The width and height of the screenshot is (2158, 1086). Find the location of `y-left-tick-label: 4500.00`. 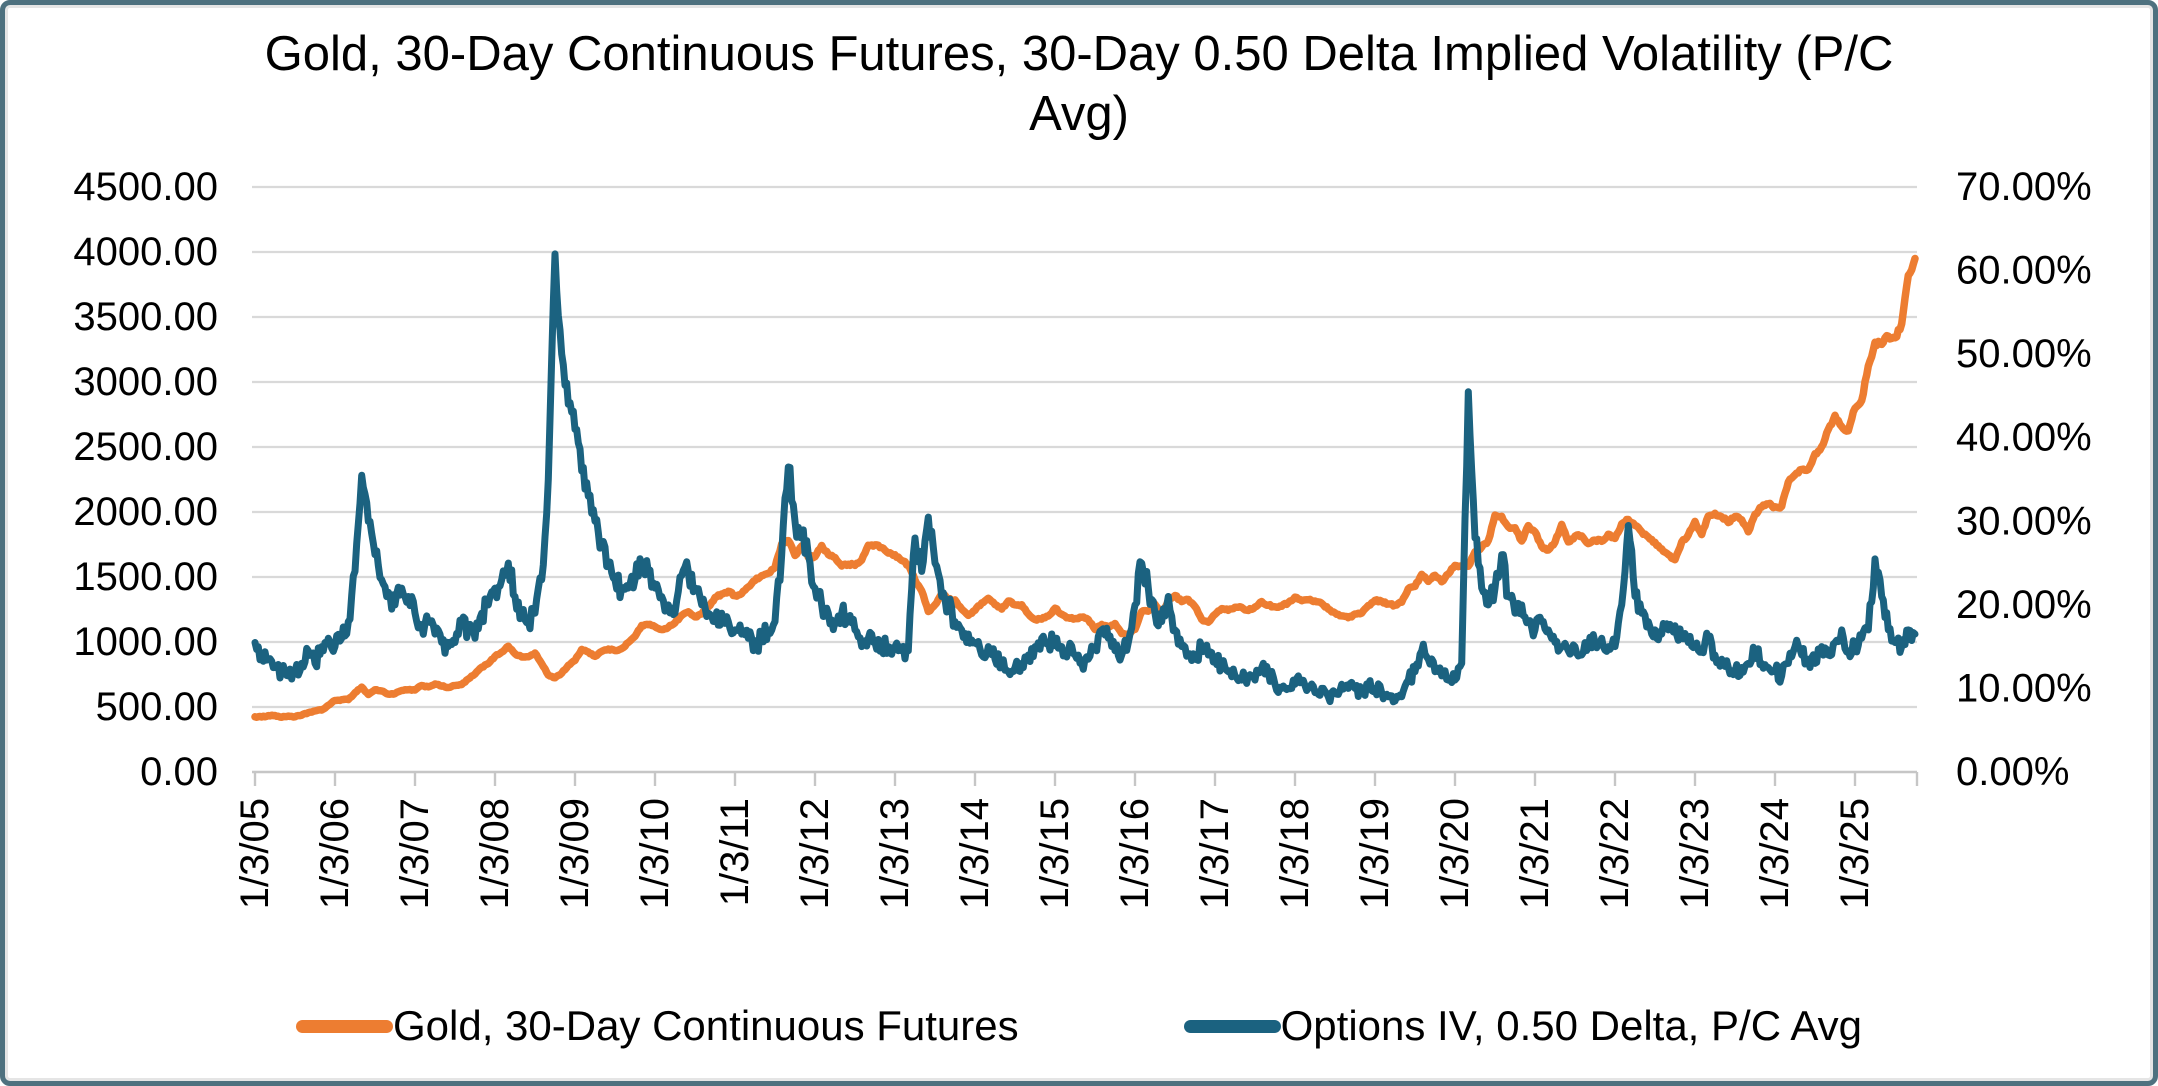

y-left-tick-label: 4500.00 is located at coordinates (145, 187).